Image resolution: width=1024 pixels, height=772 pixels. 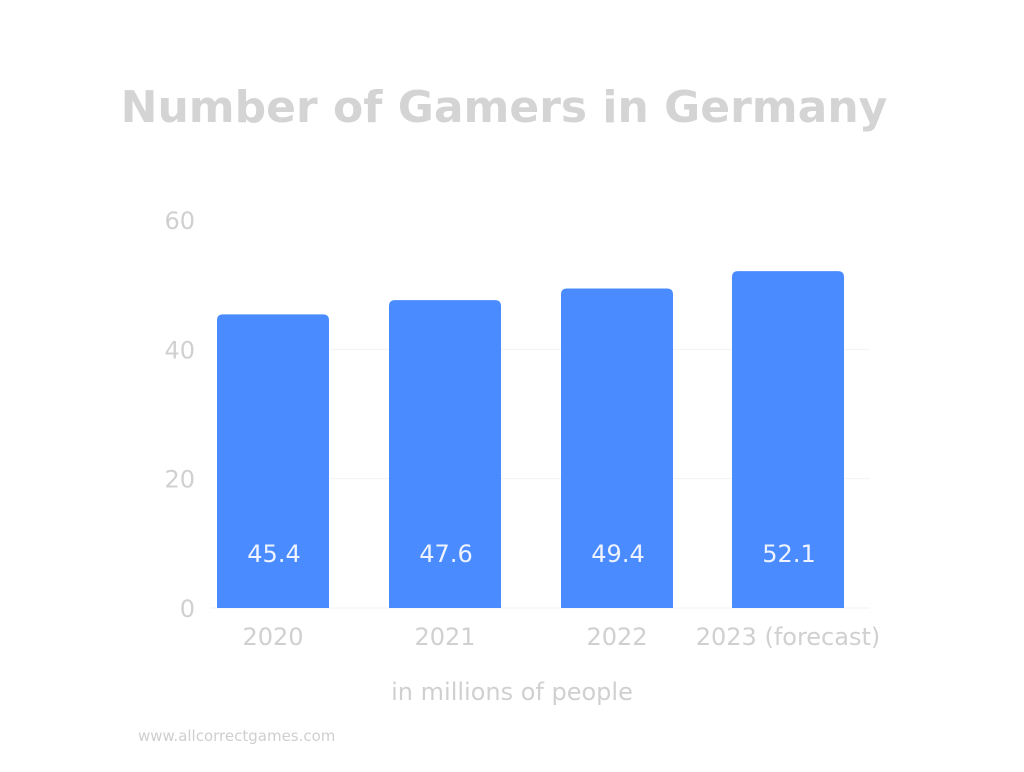 I want to click on y-axis-ticks: 0 20 40 60, so click(x=179, y=415).